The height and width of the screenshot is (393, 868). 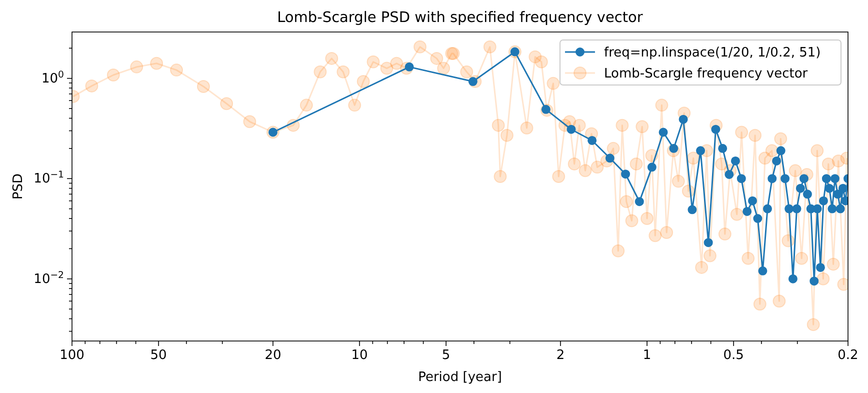 What do you see at coordinates (706, 74) in the screenshot?
I see `legend-label: Lomb-Scargle frequency vector` at bounding box center [706, 74].